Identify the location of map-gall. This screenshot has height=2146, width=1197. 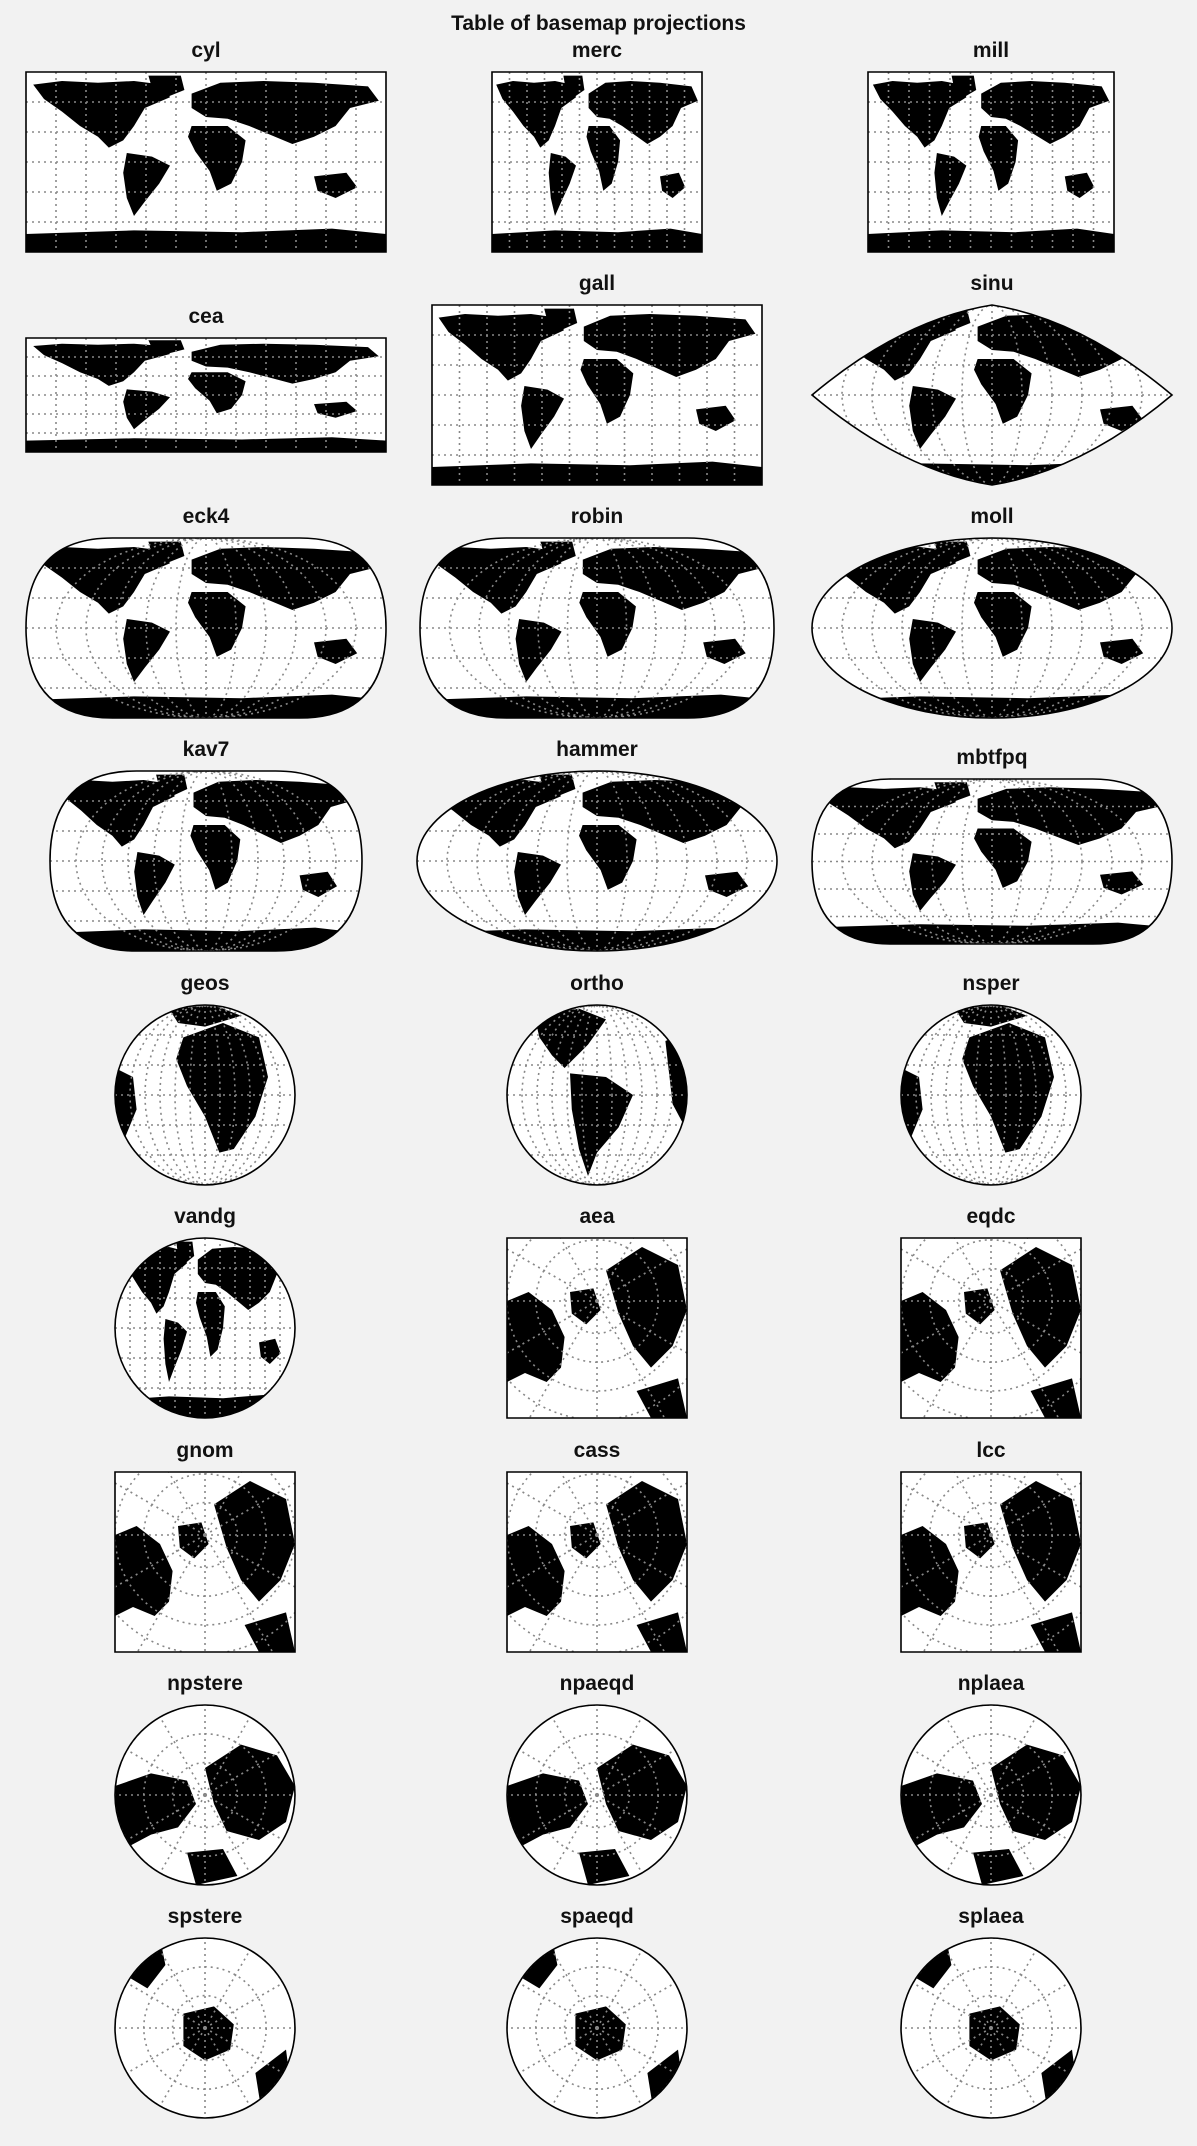
(597, 395).